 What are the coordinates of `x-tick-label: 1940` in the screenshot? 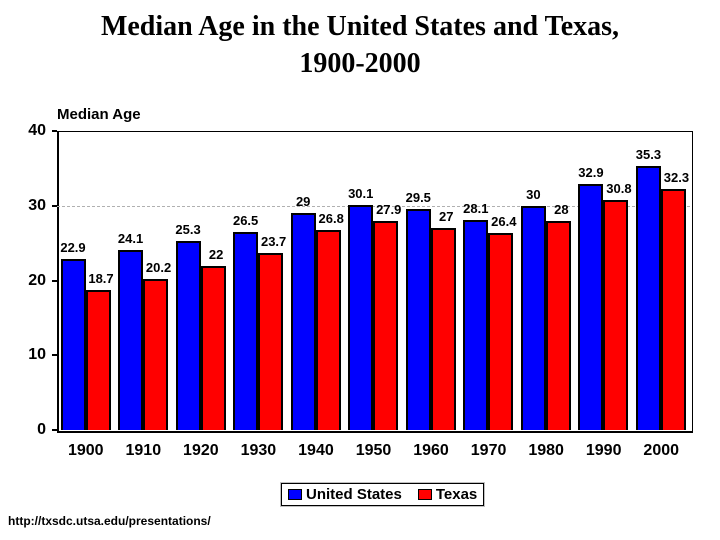 It's located at (316, 450).